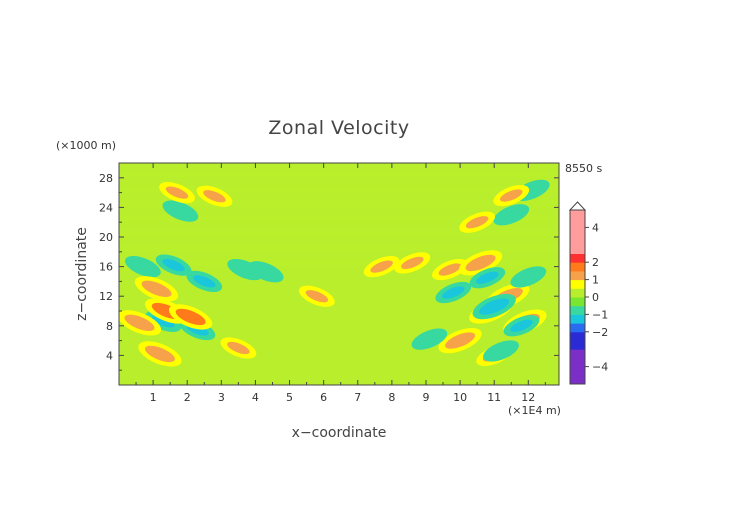 This screenshot has width=752, height=532. I want to click on x-tick-label: 12, so click(528, 397).